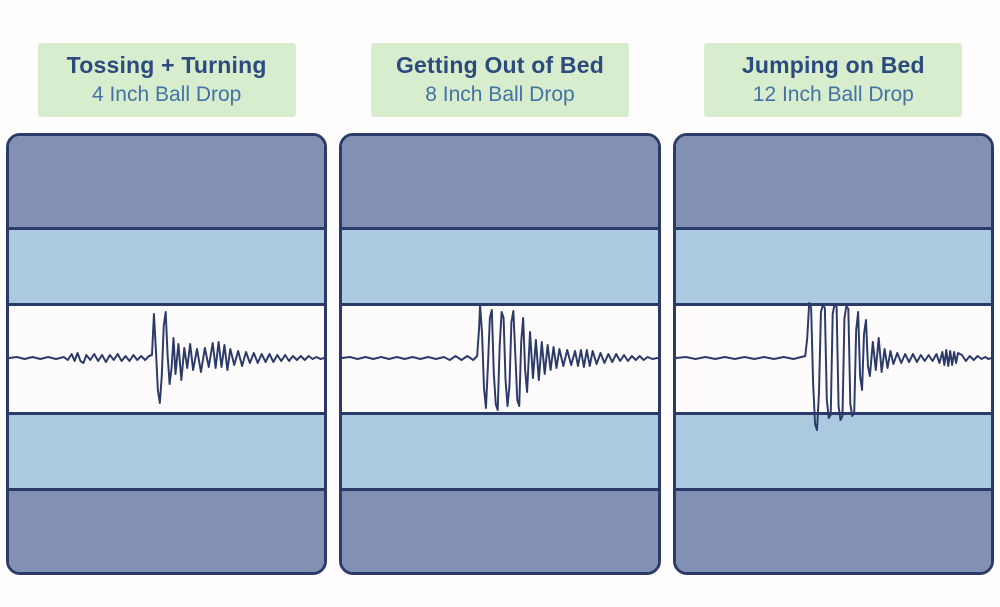 This screenshot has width=1000, height=607. Describe the element at coordinates (166, 80) in the screenshot. I see `test-label-card: Tossing + Turning 4 Inch Ball Drop` at that location.